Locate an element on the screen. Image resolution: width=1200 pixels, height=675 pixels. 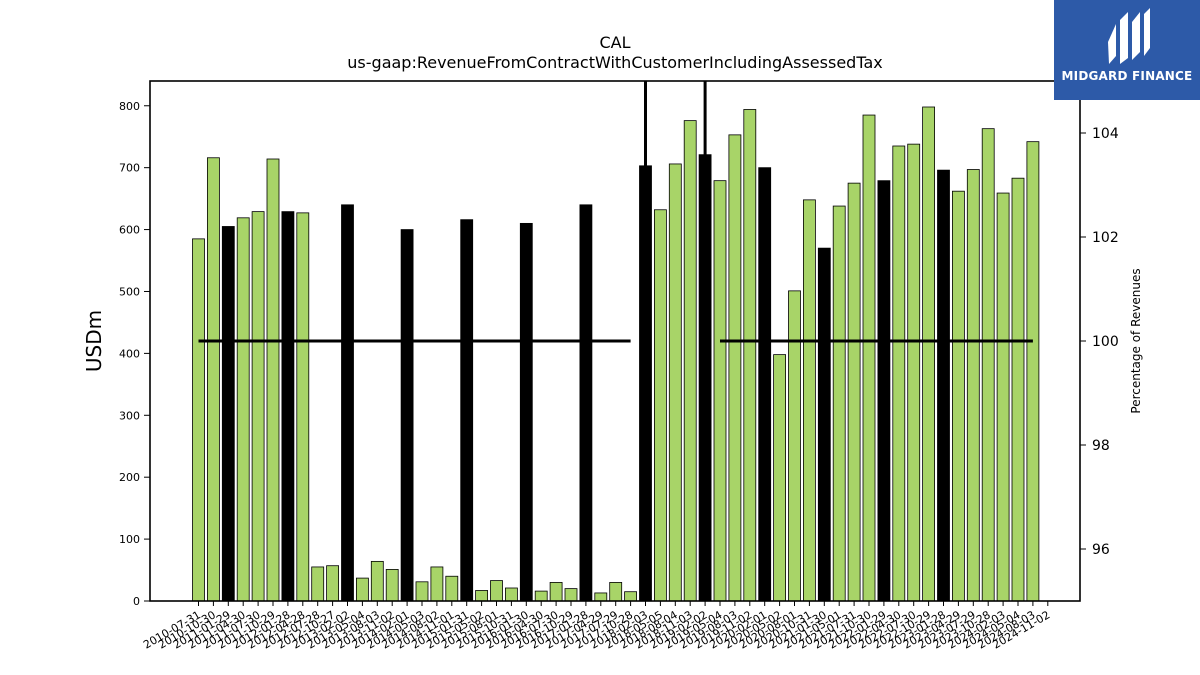
y-tick-label: 100 is located at coordinates (129, 539).